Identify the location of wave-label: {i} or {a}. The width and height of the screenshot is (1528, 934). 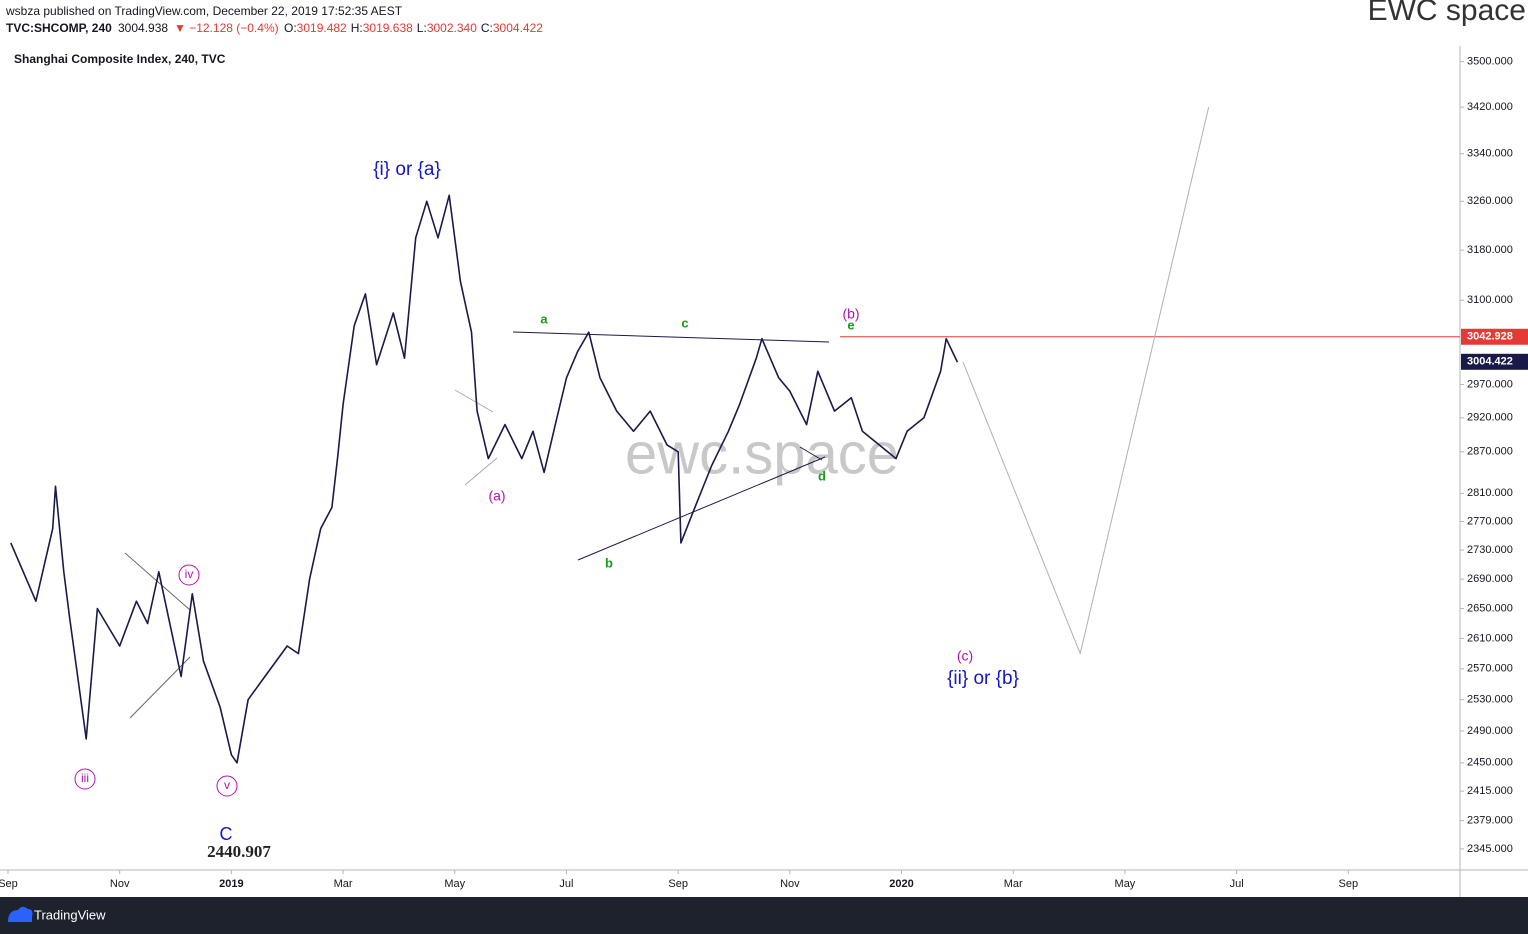
(407, 169).